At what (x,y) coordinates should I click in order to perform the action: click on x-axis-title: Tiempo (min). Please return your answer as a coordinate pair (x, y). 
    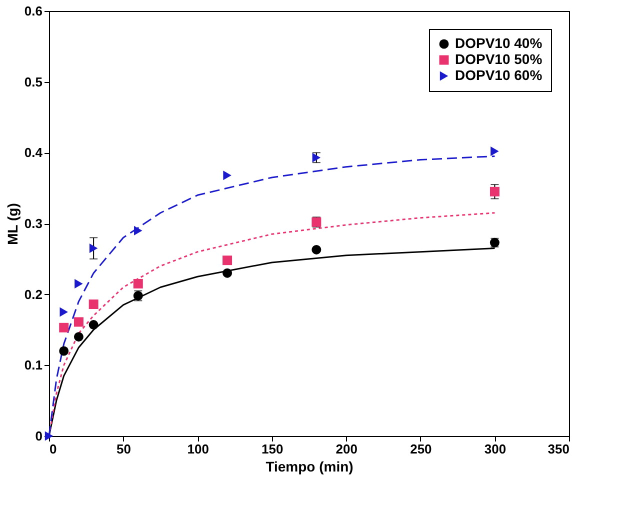
    Looking at the image, I should click on (310, 466).